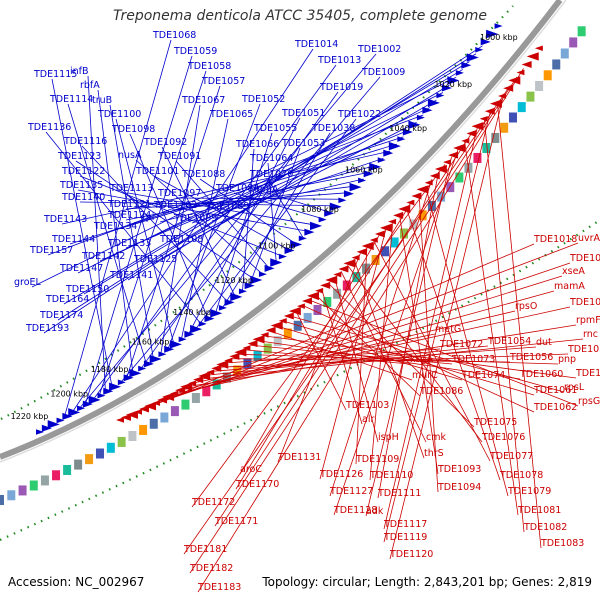 Image resolution: width=600 pixels, height=600 pixels. I want to click on gene-label: TDE1147, so click(81, 268).